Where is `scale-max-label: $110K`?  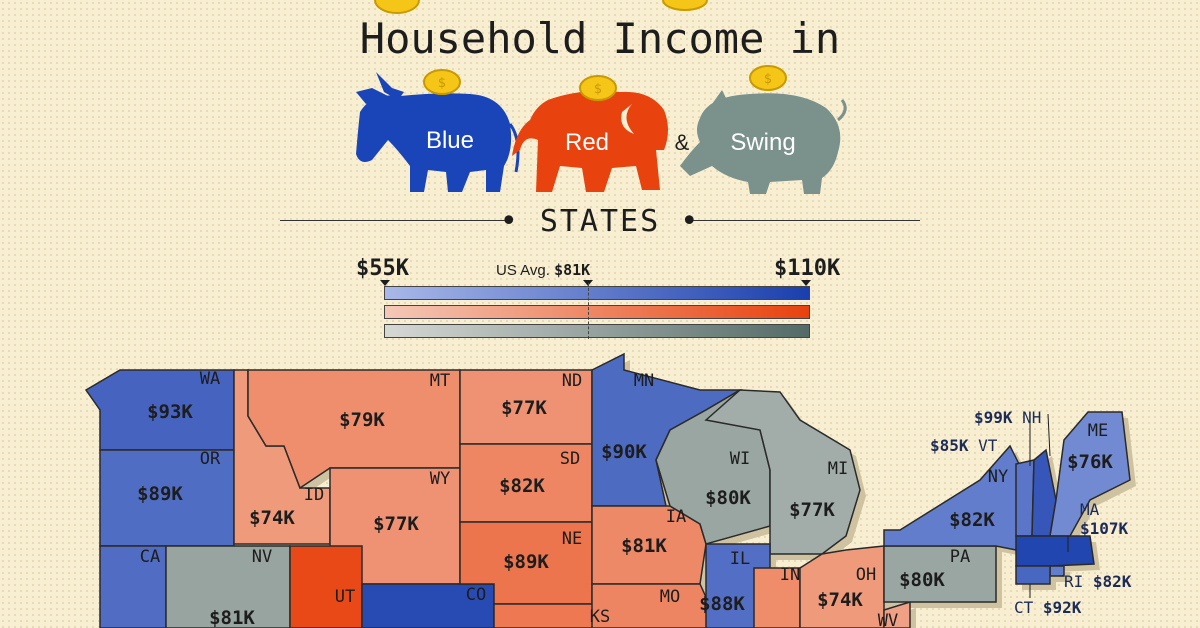
scale-max-label: $110K is located at coordinates (807, 268).